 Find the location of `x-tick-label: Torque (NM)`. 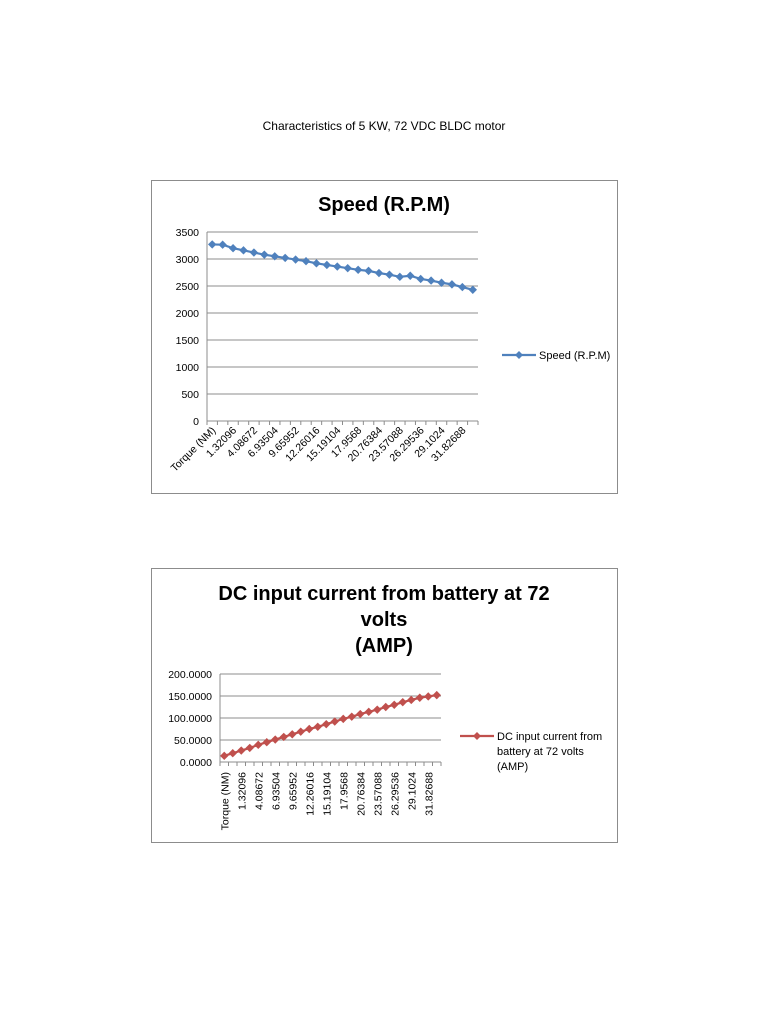

x-tick-label: Torque (NM) is located at coordinates (225, 801).